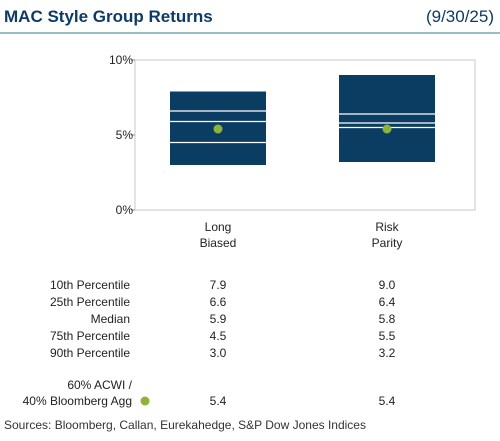 Image resolution: width=500 pixels, height=441 pixels. I want to click on row-label: Median, so click(110, 319).